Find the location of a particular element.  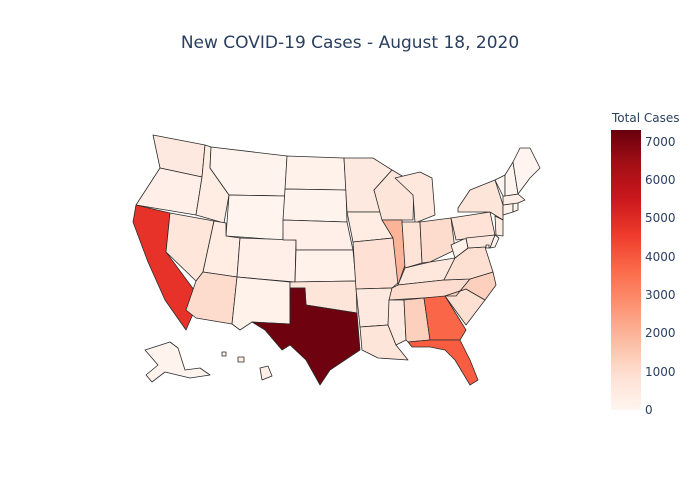

colorbar-tick-label: 5000 is located at coordinates (660, 218).